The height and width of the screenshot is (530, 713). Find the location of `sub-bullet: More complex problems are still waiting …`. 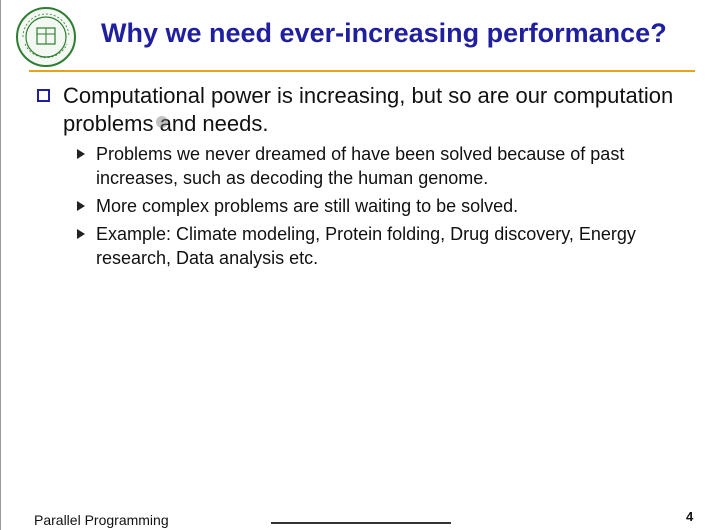

sub-bullet: More complex problems are still waiting … is located at coordinates (387, 206).